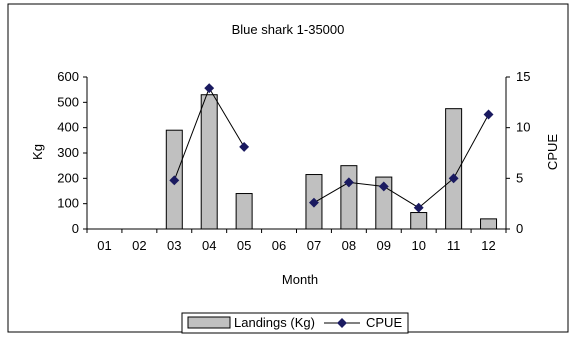 This screenshot has height=341, width=576. I want to click on x-tick-label: 11, so click(454, 245).